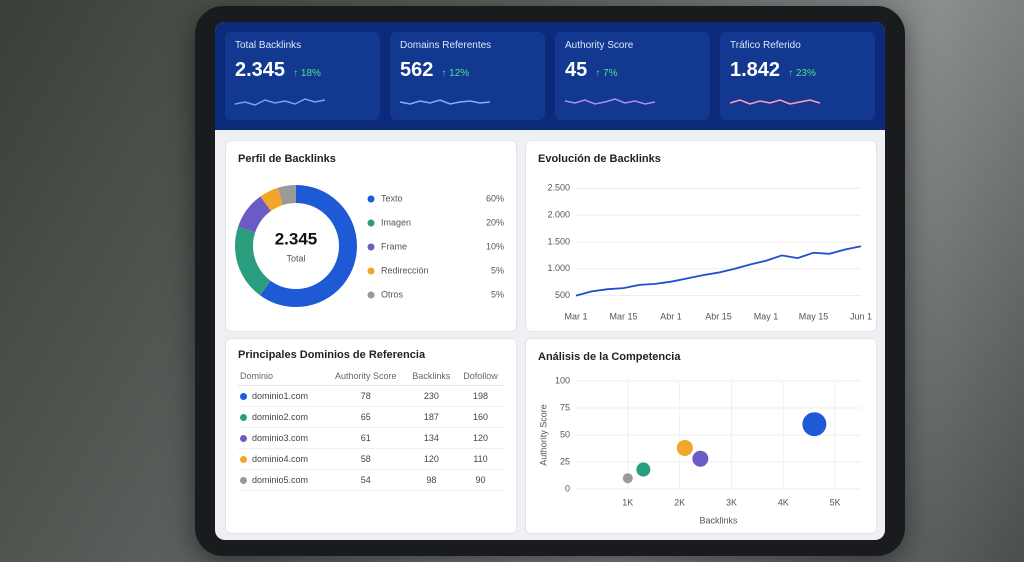  I want to click on cell-text: dominio3.com, so click(280, 438).